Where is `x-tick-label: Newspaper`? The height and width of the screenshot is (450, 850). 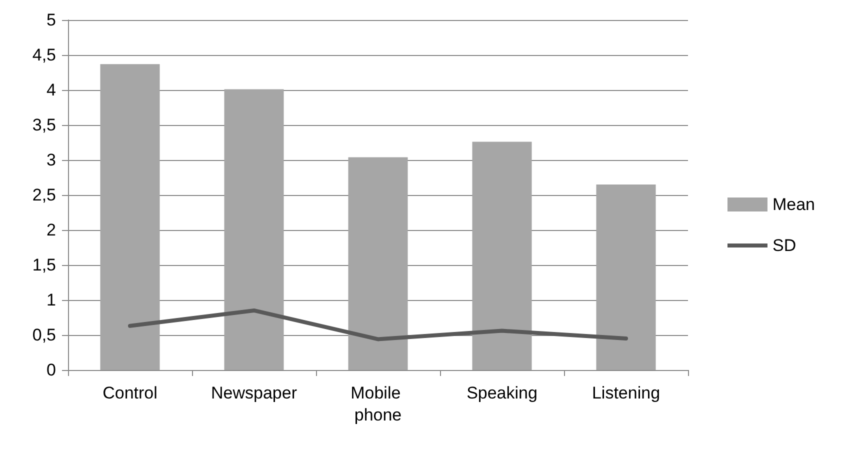 x-tick-label: Newspaper is located at coordinates (254, 393).